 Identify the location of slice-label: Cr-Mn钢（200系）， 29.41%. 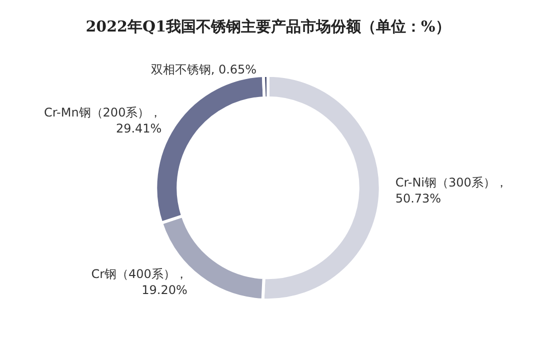
(103, 120).